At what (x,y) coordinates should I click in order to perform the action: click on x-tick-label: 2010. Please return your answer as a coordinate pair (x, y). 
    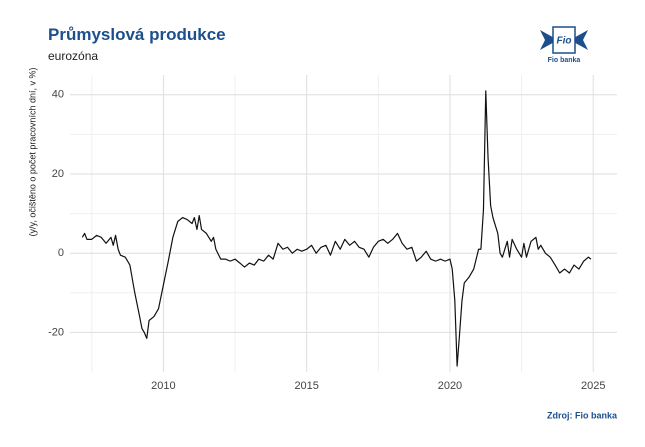
    Looking at the image, I should click on (163, 386).